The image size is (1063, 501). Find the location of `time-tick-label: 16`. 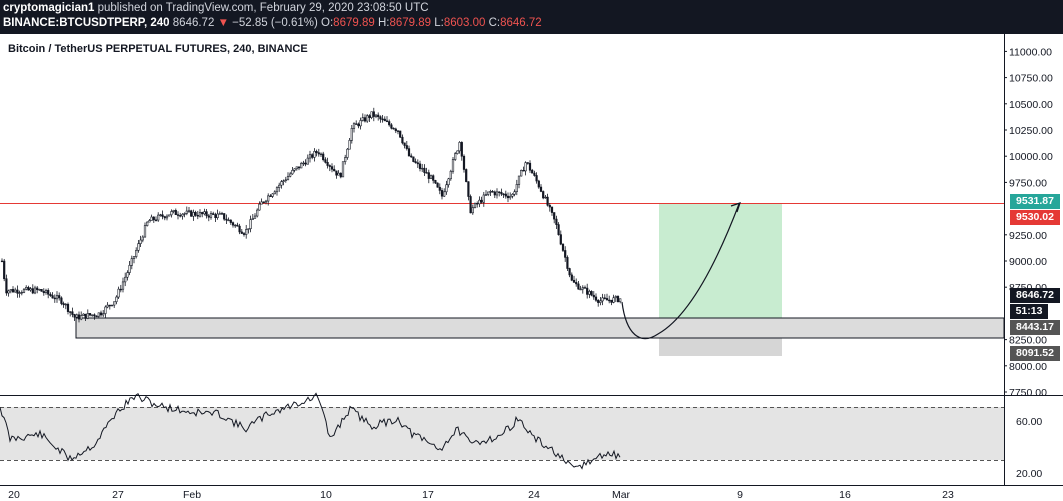

time-tick-label: 16 is located at coordinates (845, 495).